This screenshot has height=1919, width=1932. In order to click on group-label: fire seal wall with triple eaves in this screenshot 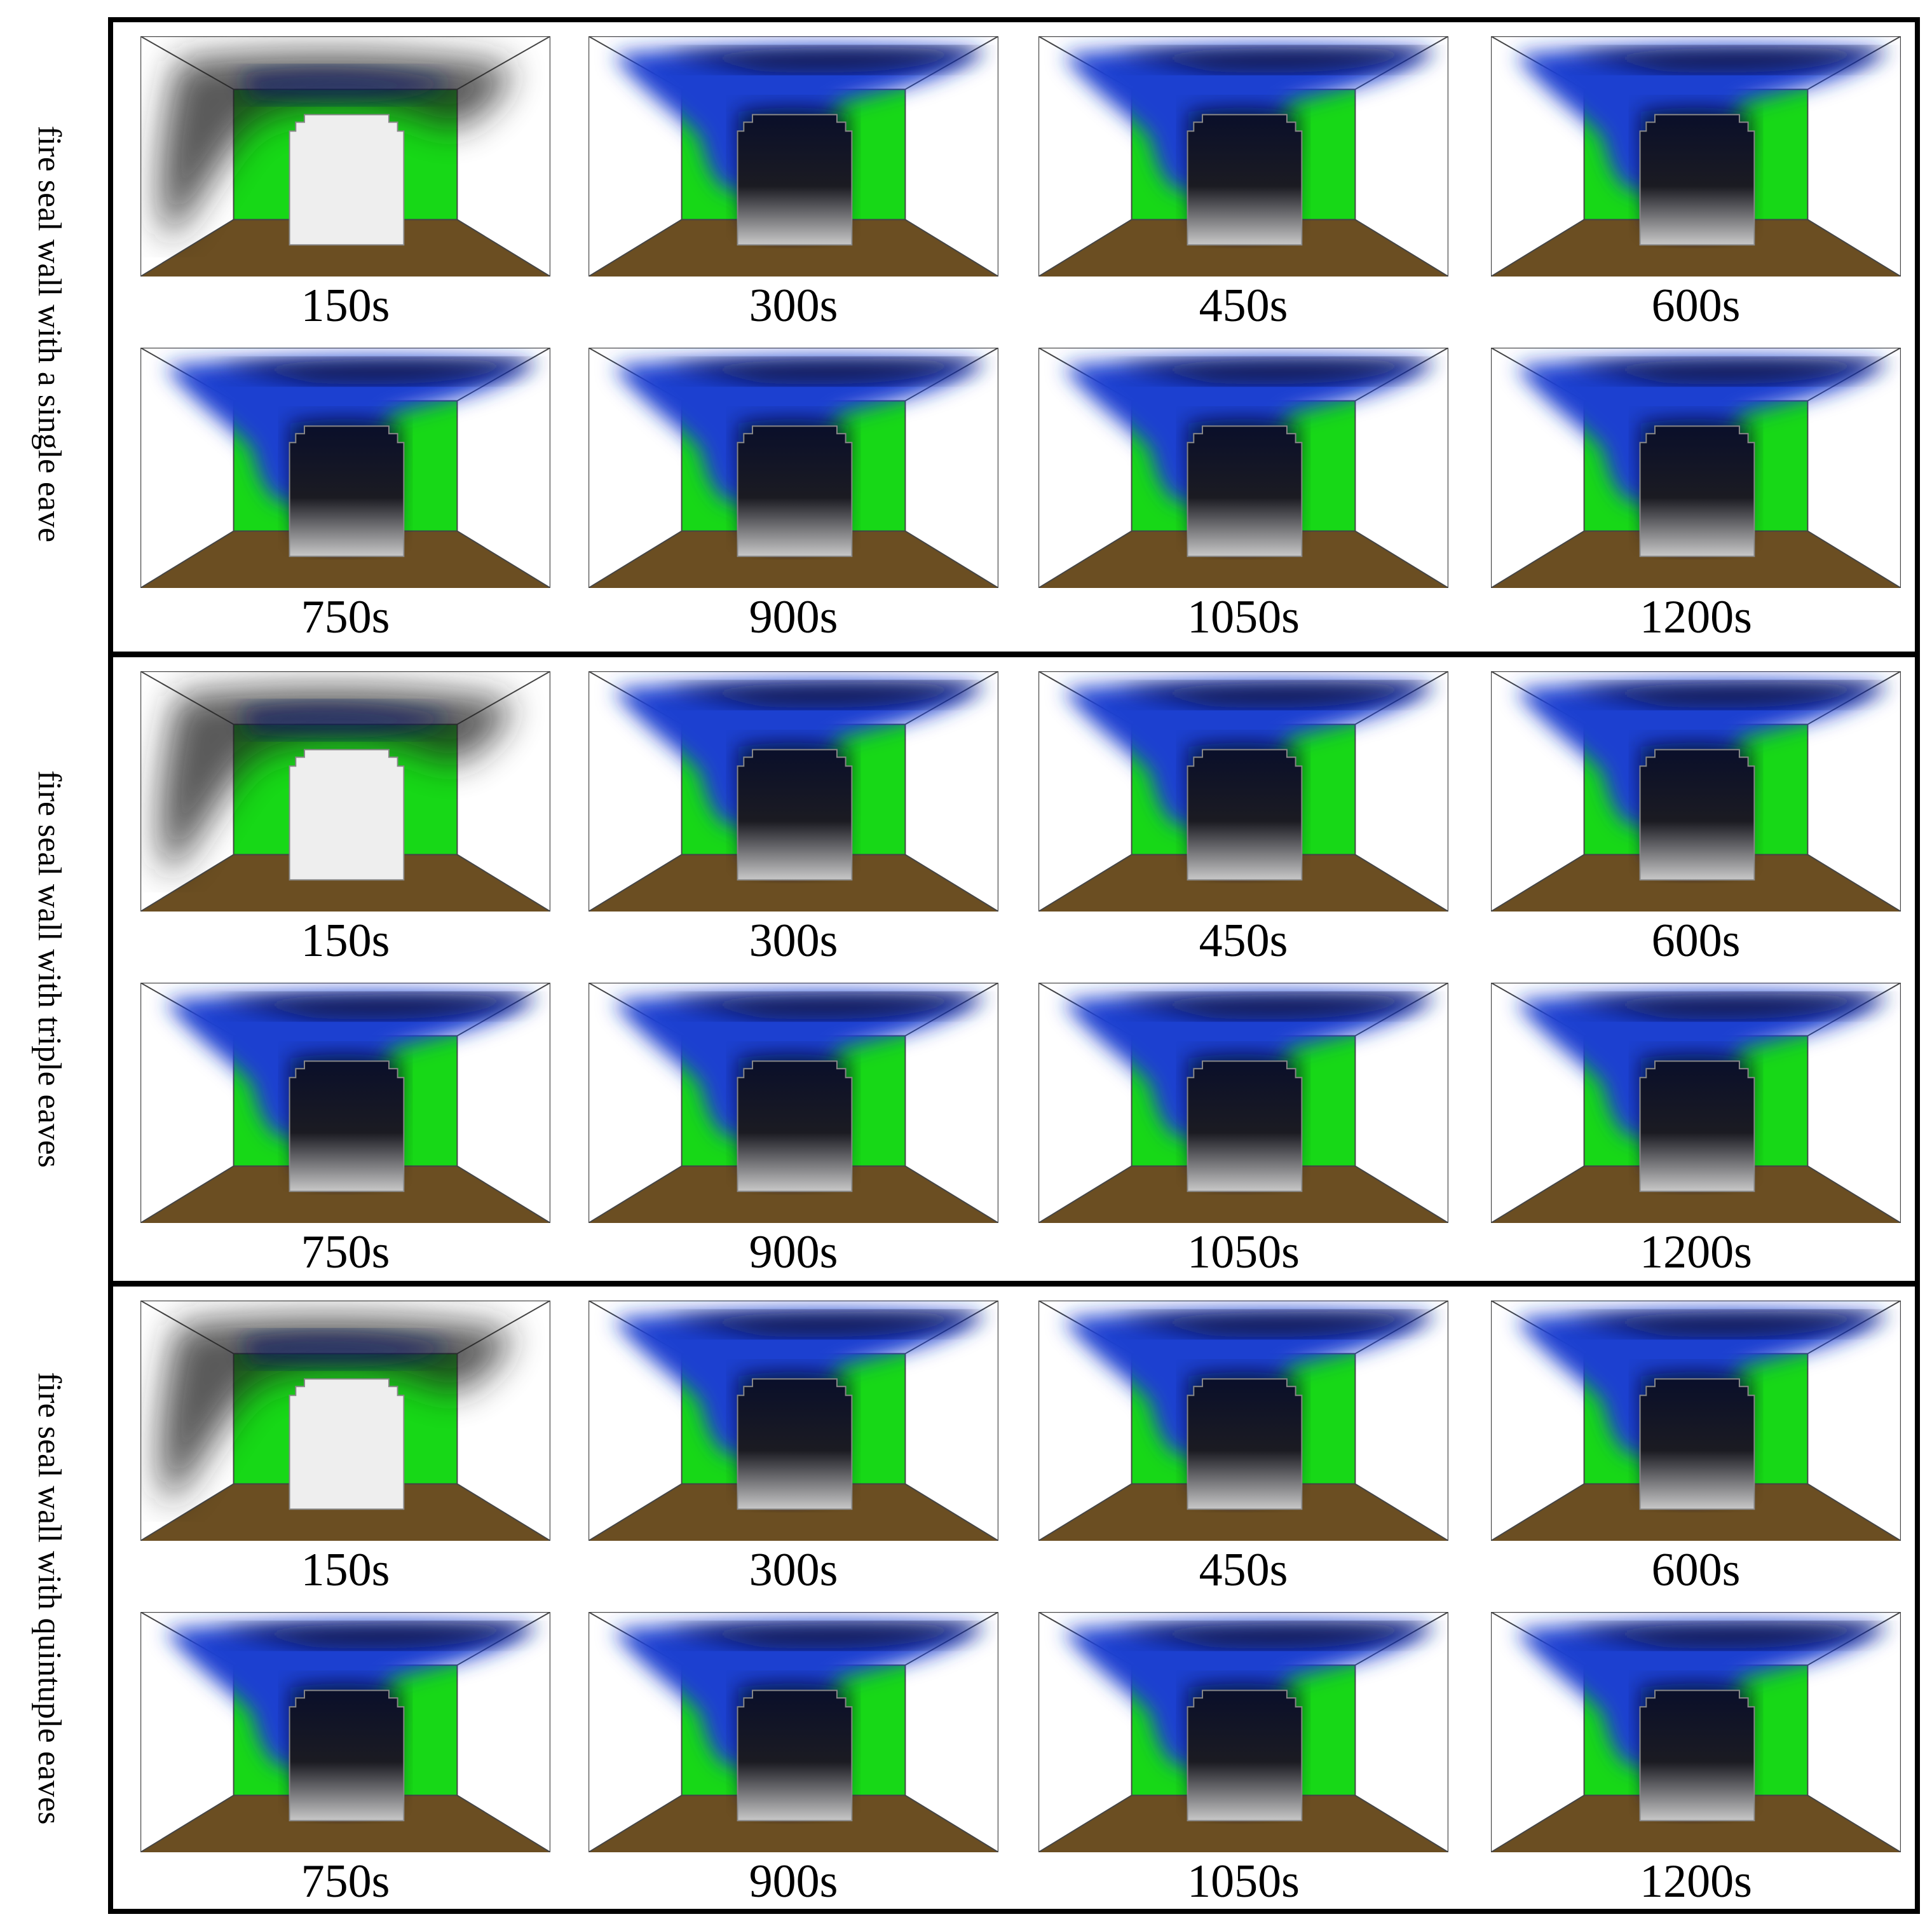, I will do `click(49, 969)`.